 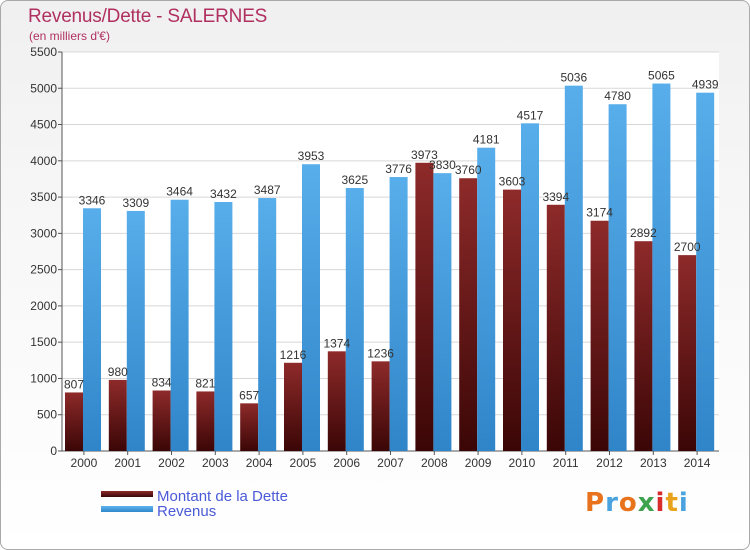 What do you see at coordinates (171, 463) in the screenshot?
I see `x-tick-label: 2002` at bounding box center [171, 463].